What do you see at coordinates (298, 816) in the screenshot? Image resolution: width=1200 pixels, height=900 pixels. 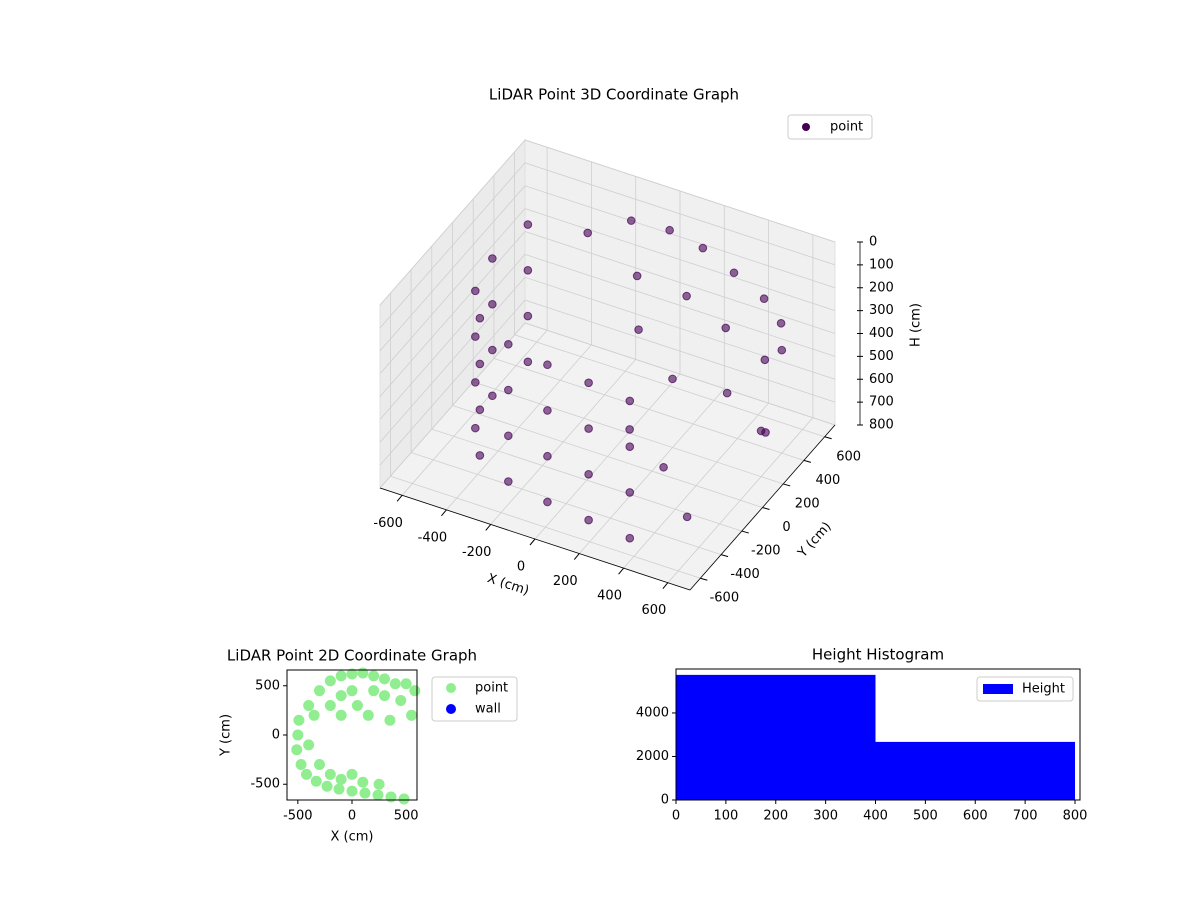 I see `x-tick-label: -500` at bounding box center [298, 816].